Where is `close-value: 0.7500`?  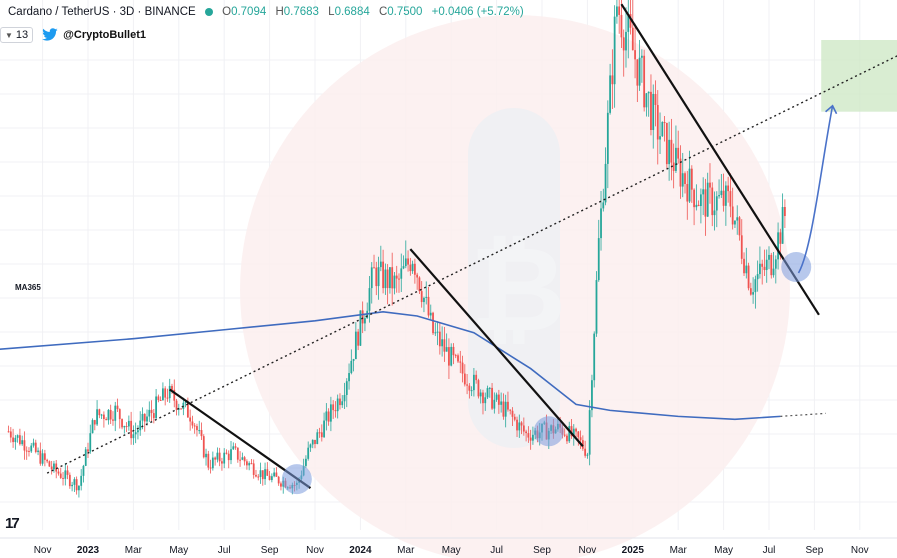
close-value: 0.7500 is located at coordinates (405, 12).